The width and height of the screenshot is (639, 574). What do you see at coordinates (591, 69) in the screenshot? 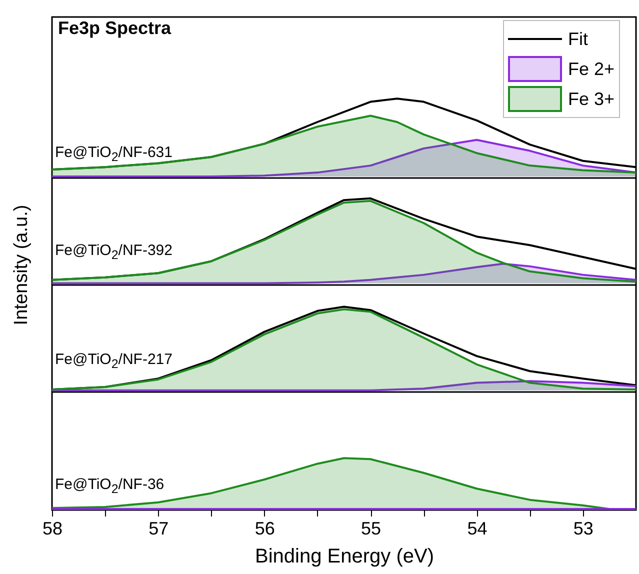
I see `legend-label: Fe 2+` at bounding box center [591, 69].